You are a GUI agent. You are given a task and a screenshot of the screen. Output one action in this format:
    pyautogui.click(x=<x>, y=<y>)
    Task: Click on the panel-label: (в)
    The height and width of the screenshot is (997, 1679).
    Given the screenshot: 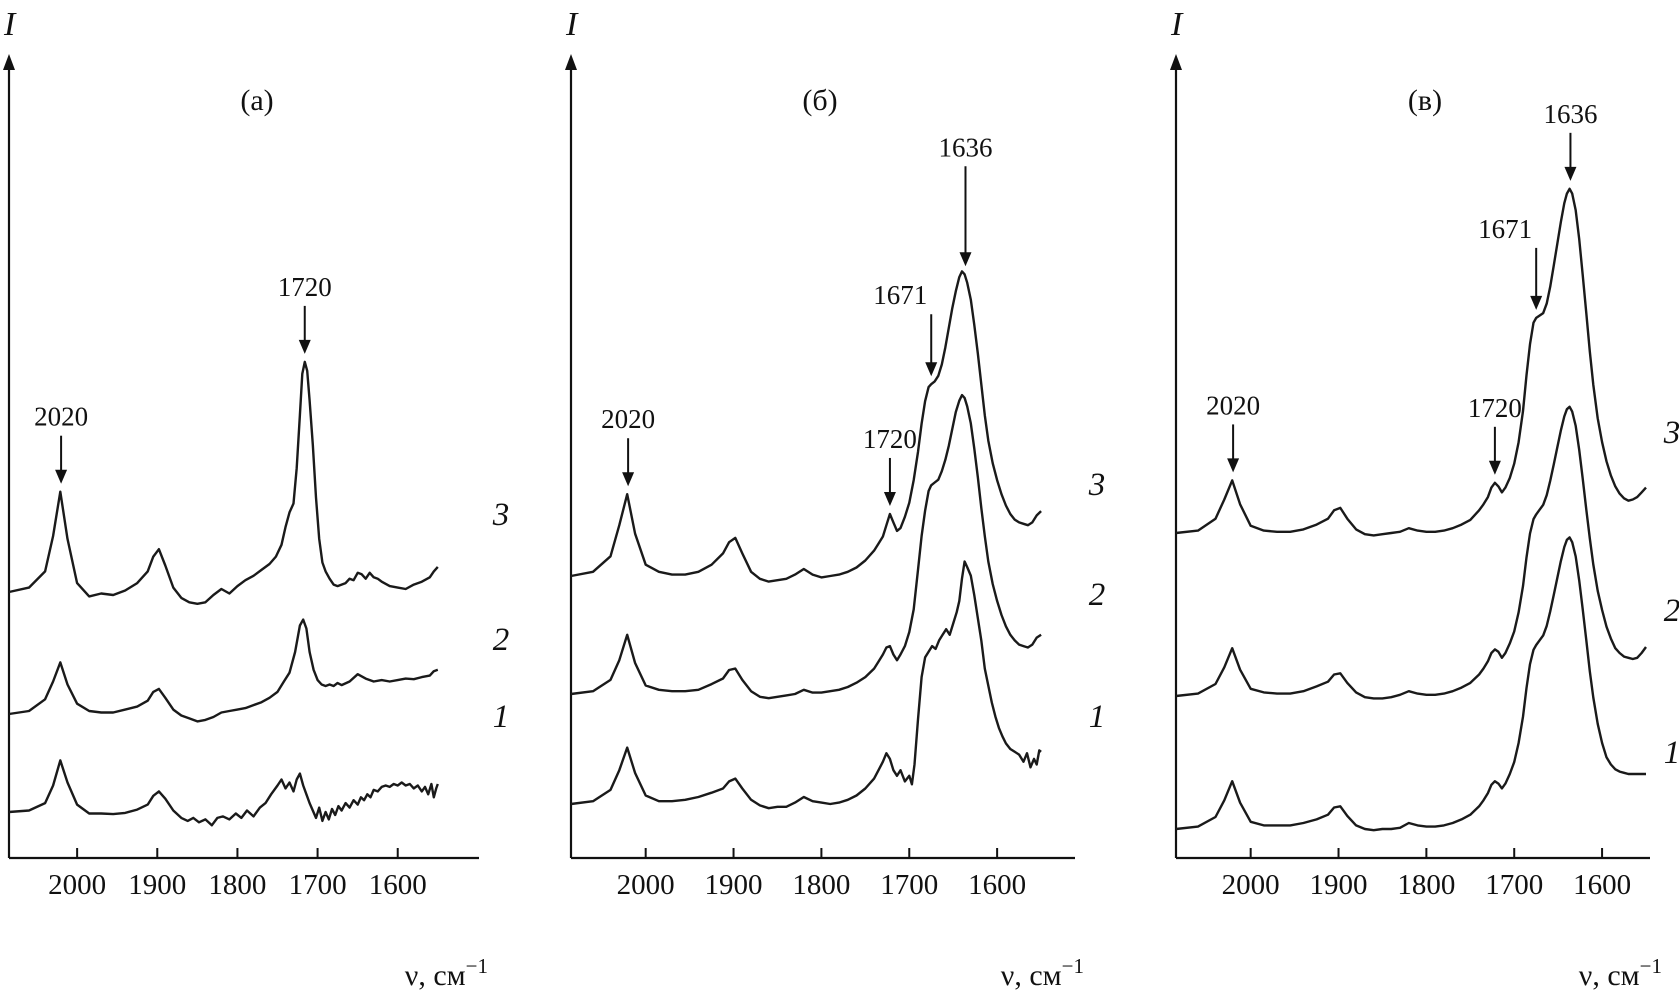 What is the action you would take?
    pyautogui.click(x=1425, y=100)
    